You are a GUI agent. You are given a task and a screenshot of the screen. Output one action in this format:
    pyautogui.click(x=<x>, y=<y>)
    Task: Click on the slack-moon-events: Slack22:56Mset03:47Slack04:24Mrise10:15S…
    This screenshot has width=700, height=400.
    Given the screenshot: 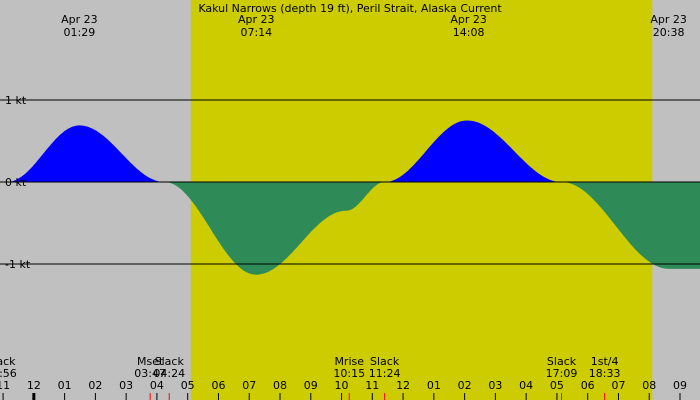 What is the action you would take?
    pyautogui.click(x=310, y=367)
    